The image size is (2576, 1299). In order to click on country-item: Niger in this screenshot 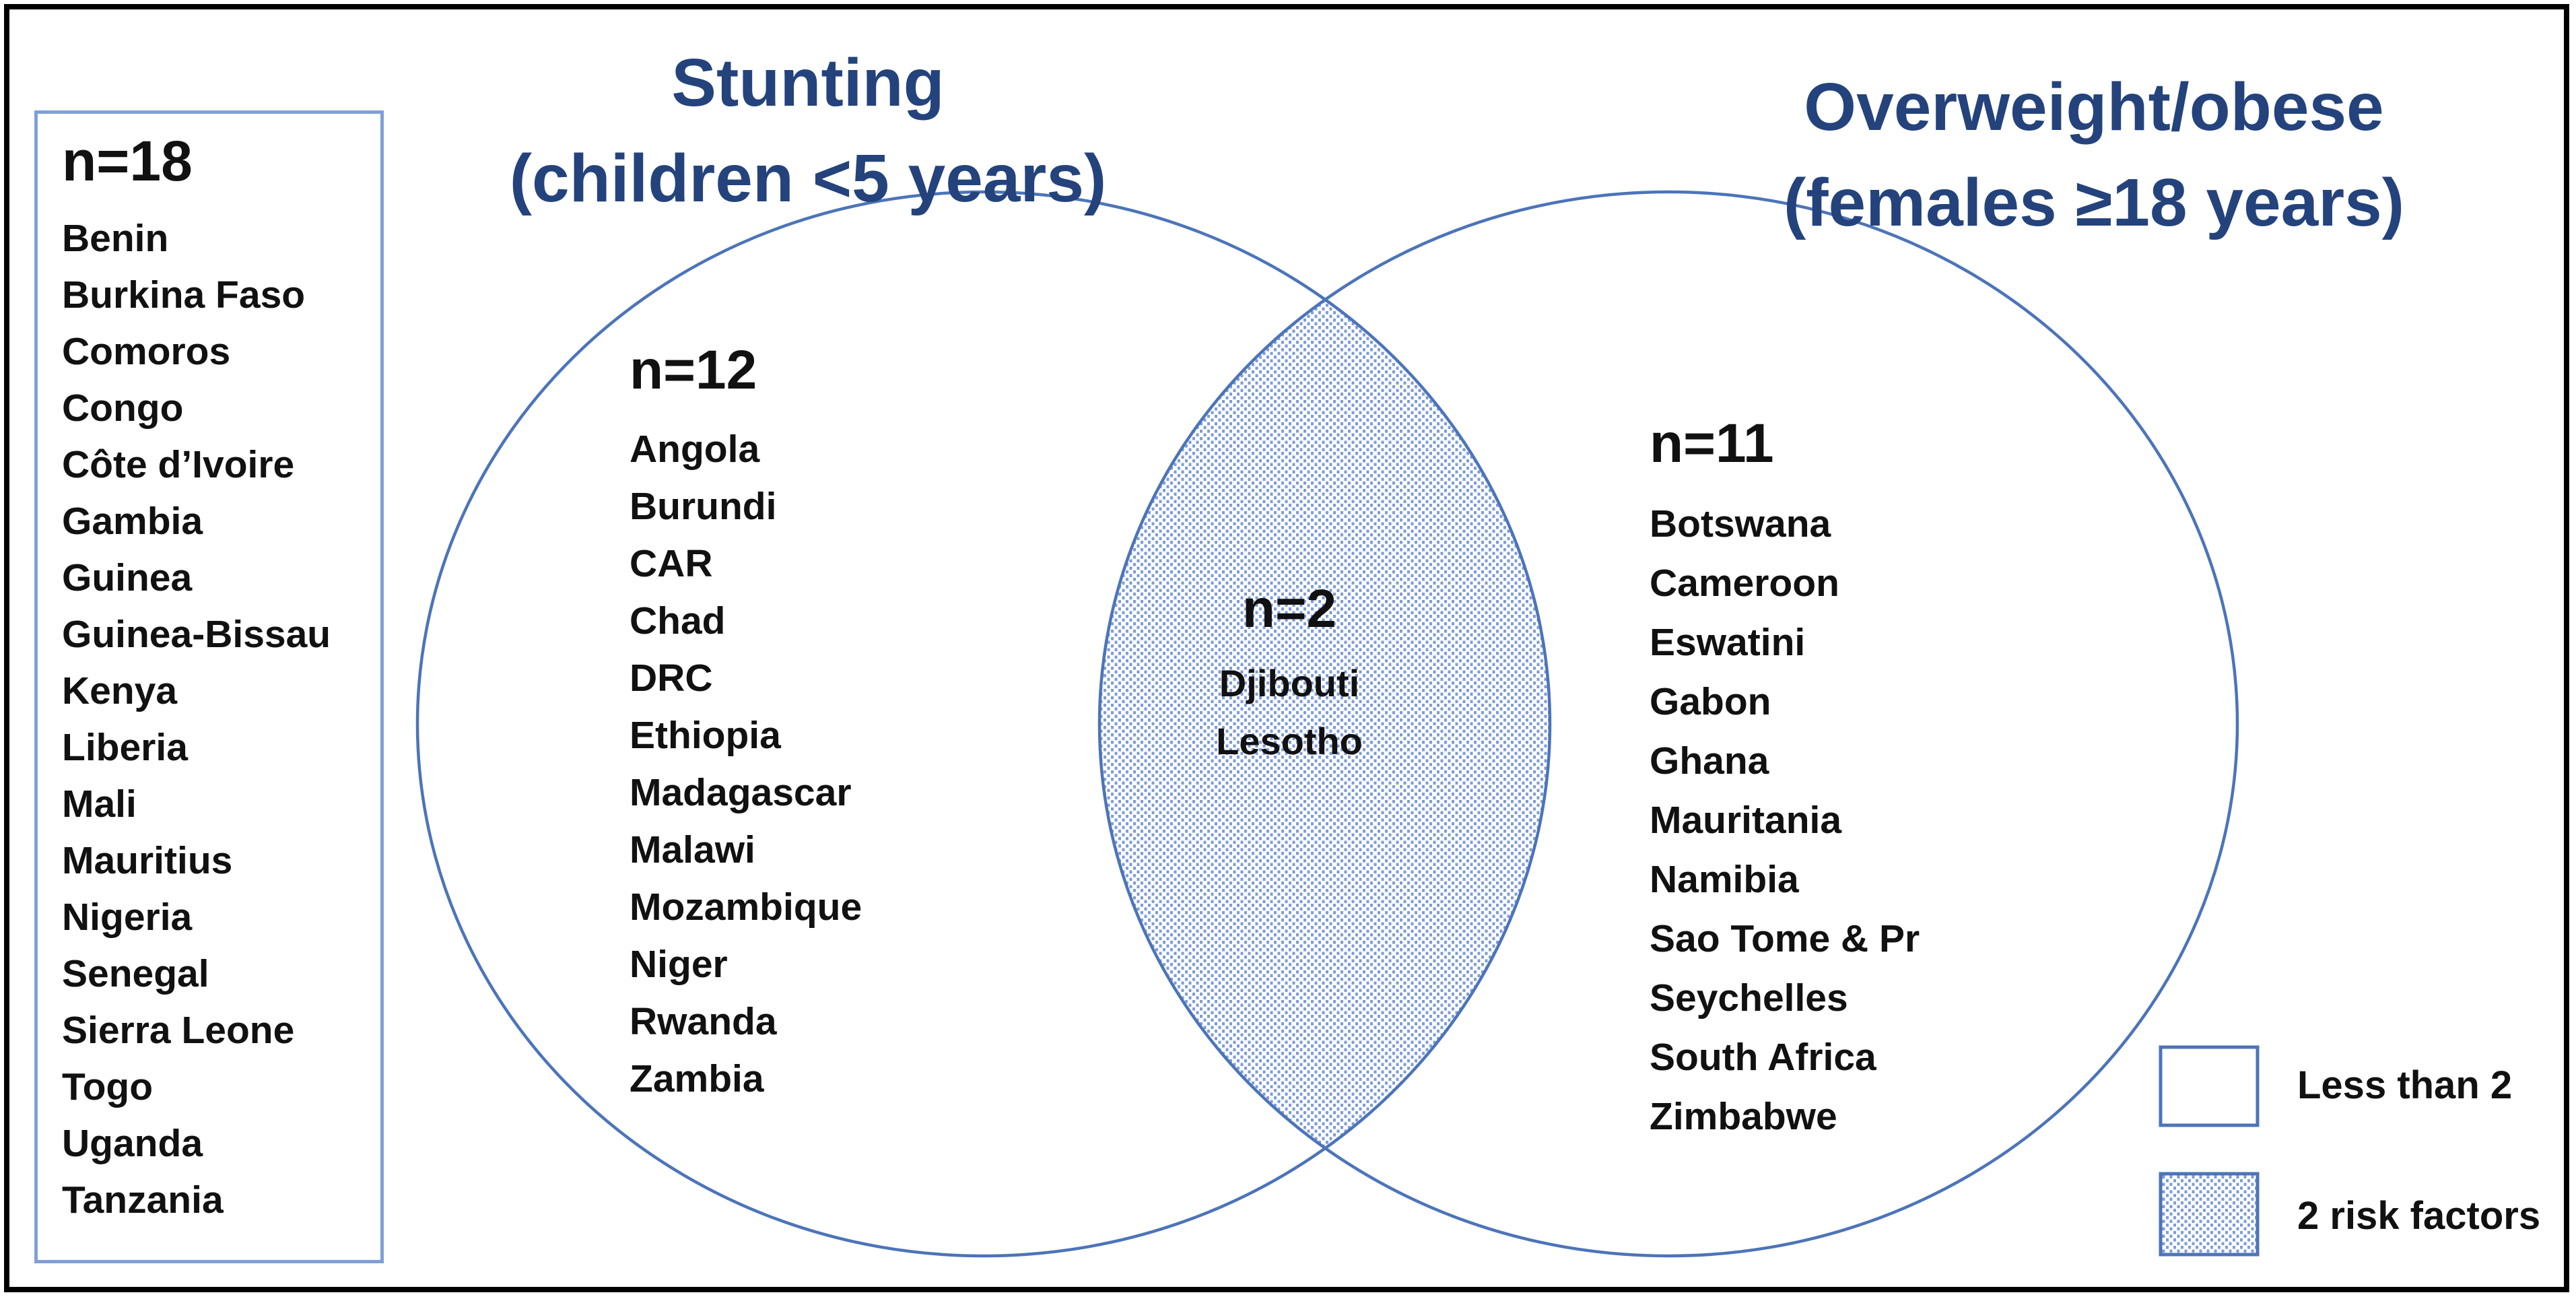, I will do `click(679, 964)`.